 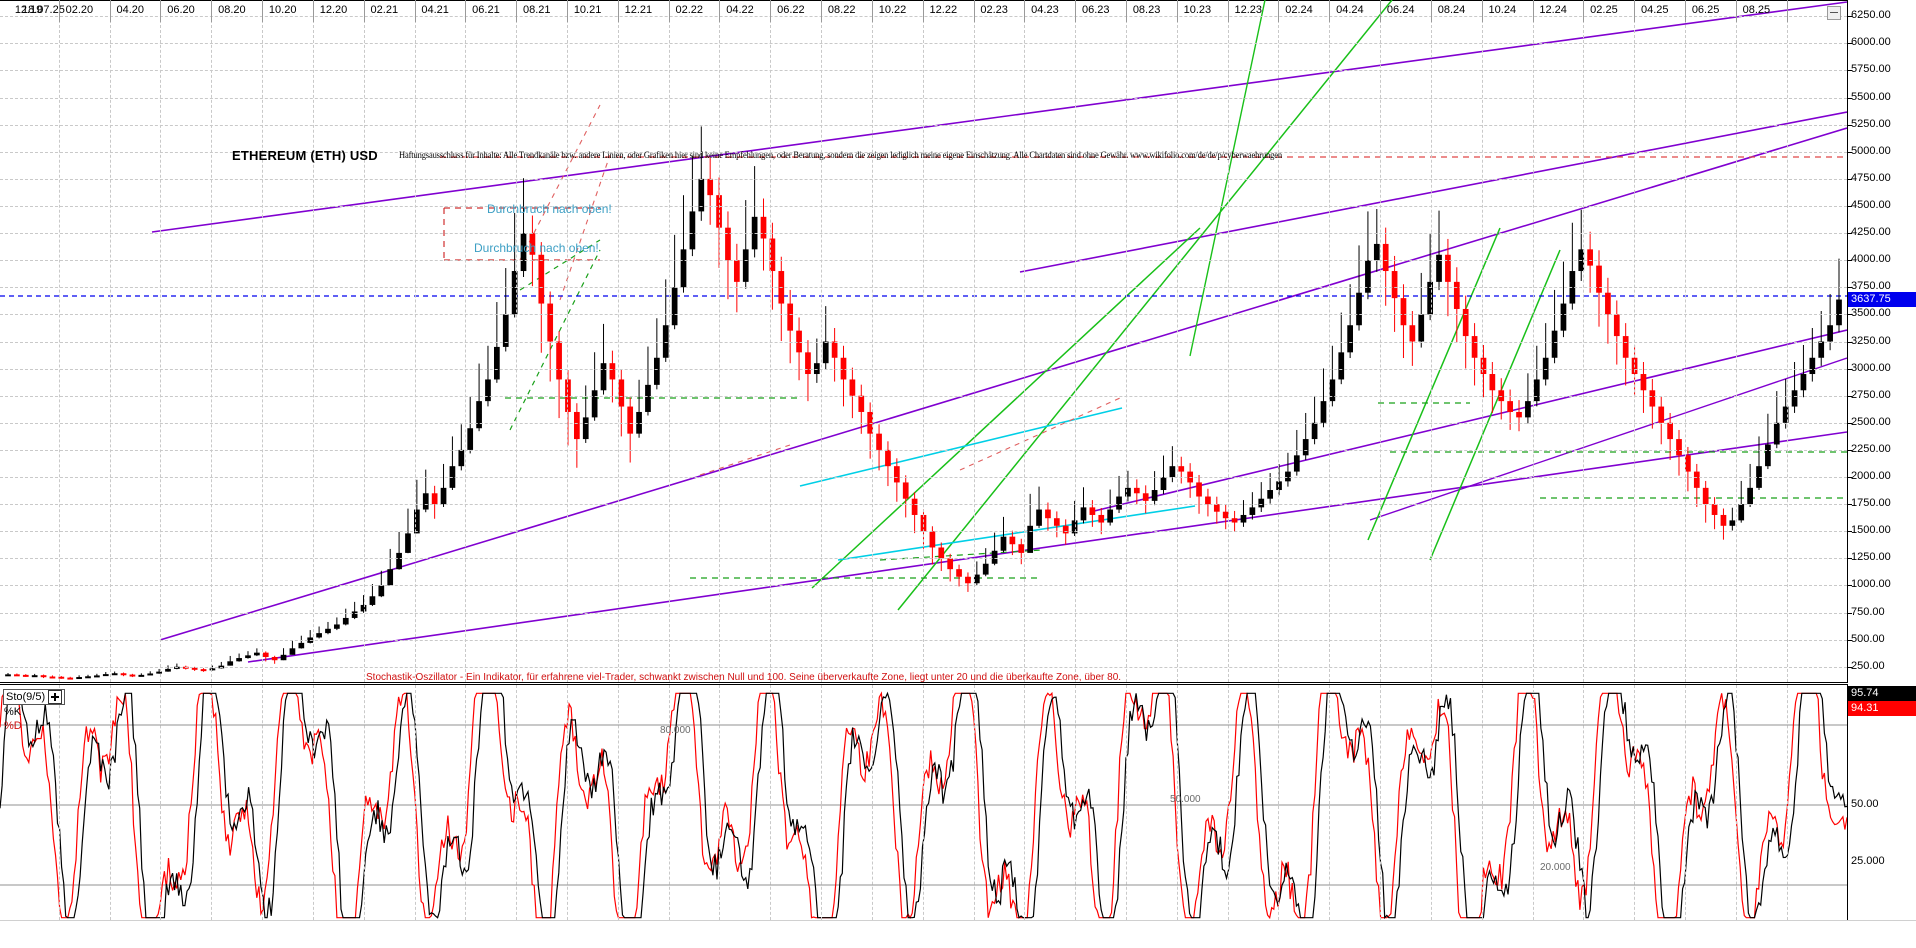 What do you see at coordinates (745, 460) in the screenshot?
I see `trendline-red-dashed-2022` at bounding box center [745, 460].